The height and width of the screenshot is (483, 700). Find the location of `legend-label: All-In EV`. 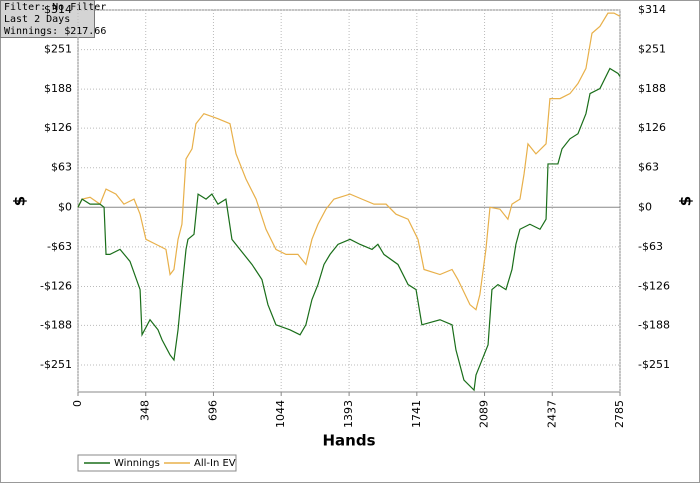

legend-label: All-In EV is located at coordinates (215, 463).